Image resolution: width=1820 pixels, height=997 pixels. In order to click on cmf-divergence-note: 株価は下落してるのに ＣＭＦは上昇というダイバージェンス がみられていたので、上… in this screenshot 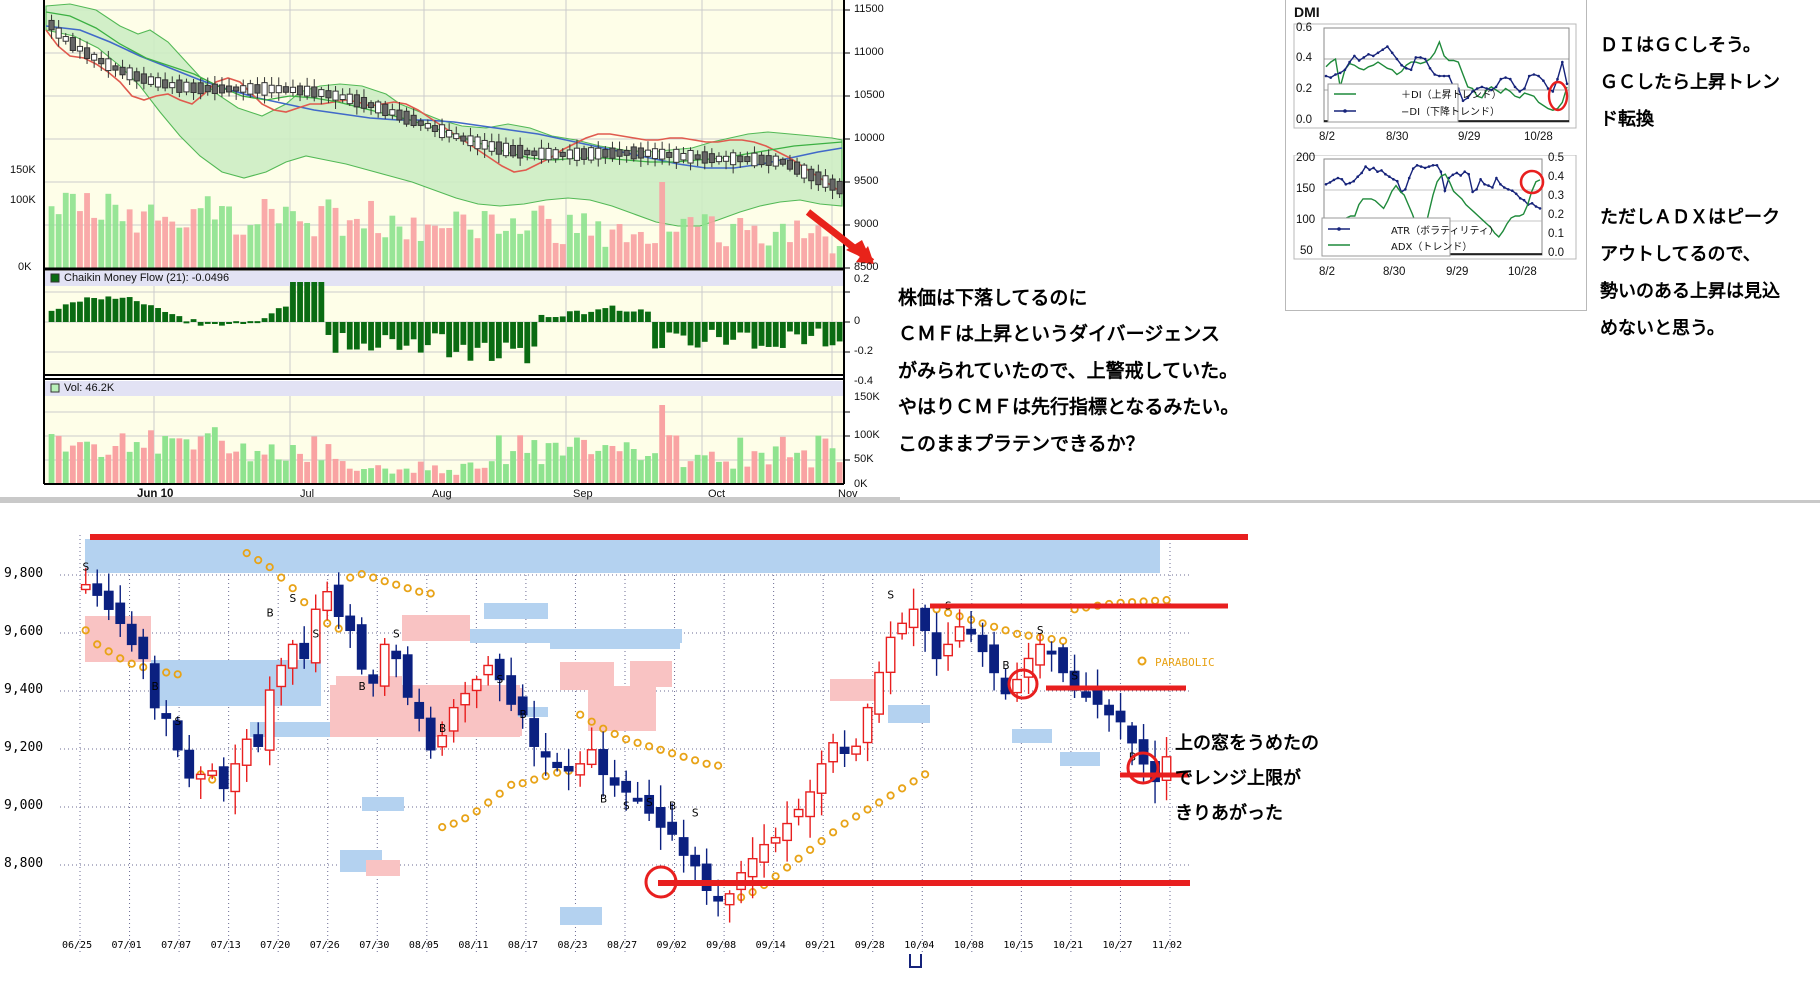, I will do `click(1068, 371)`.